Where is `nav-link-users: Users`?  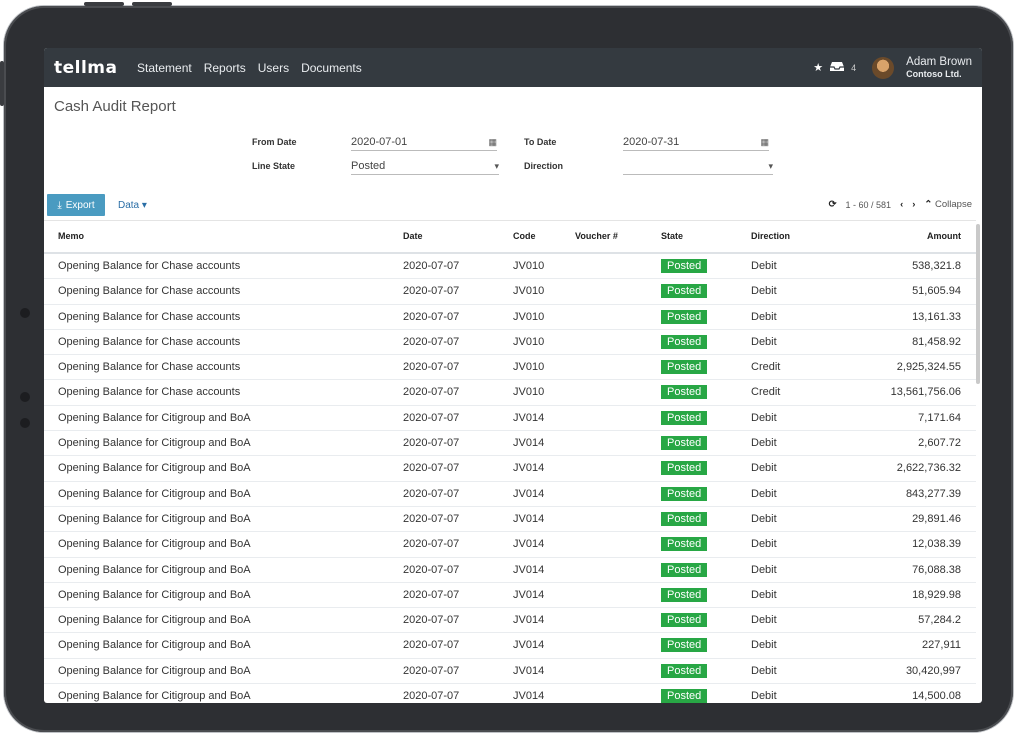 nav-link-users: Users is located at coordinates (273, 67).